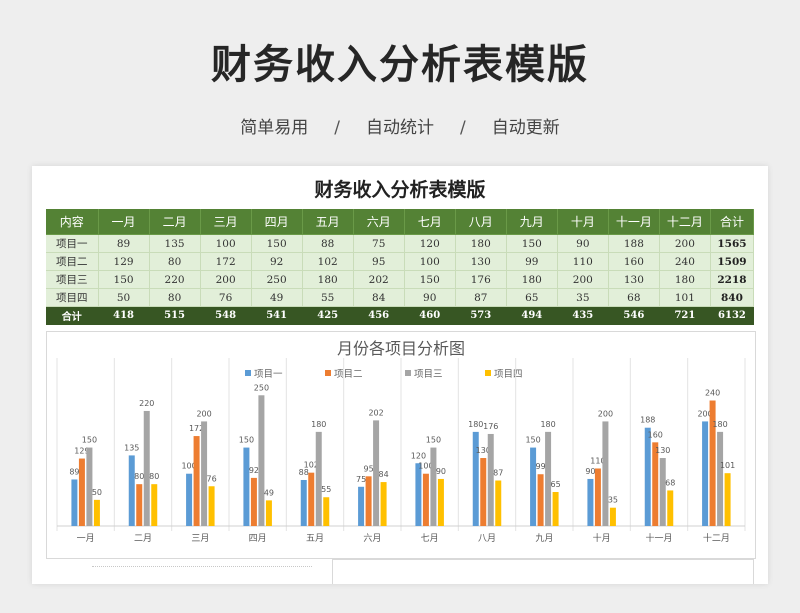 This screenshot has height=613, width=800. Describe the element at coordinates (175, 243) in the screenshot. I see `table-cell: 135` at that location.